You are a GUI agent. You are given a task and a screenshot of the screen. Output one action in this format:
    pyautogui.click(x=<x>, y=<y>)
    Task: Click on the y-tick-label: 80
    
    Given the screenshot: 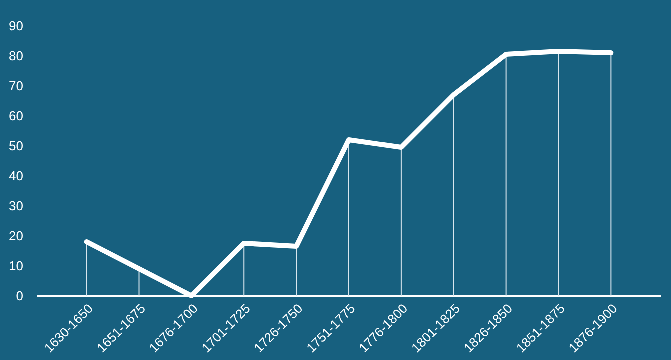 What is the action you would take?
    pyautogui.click(x=16, y=56)
    